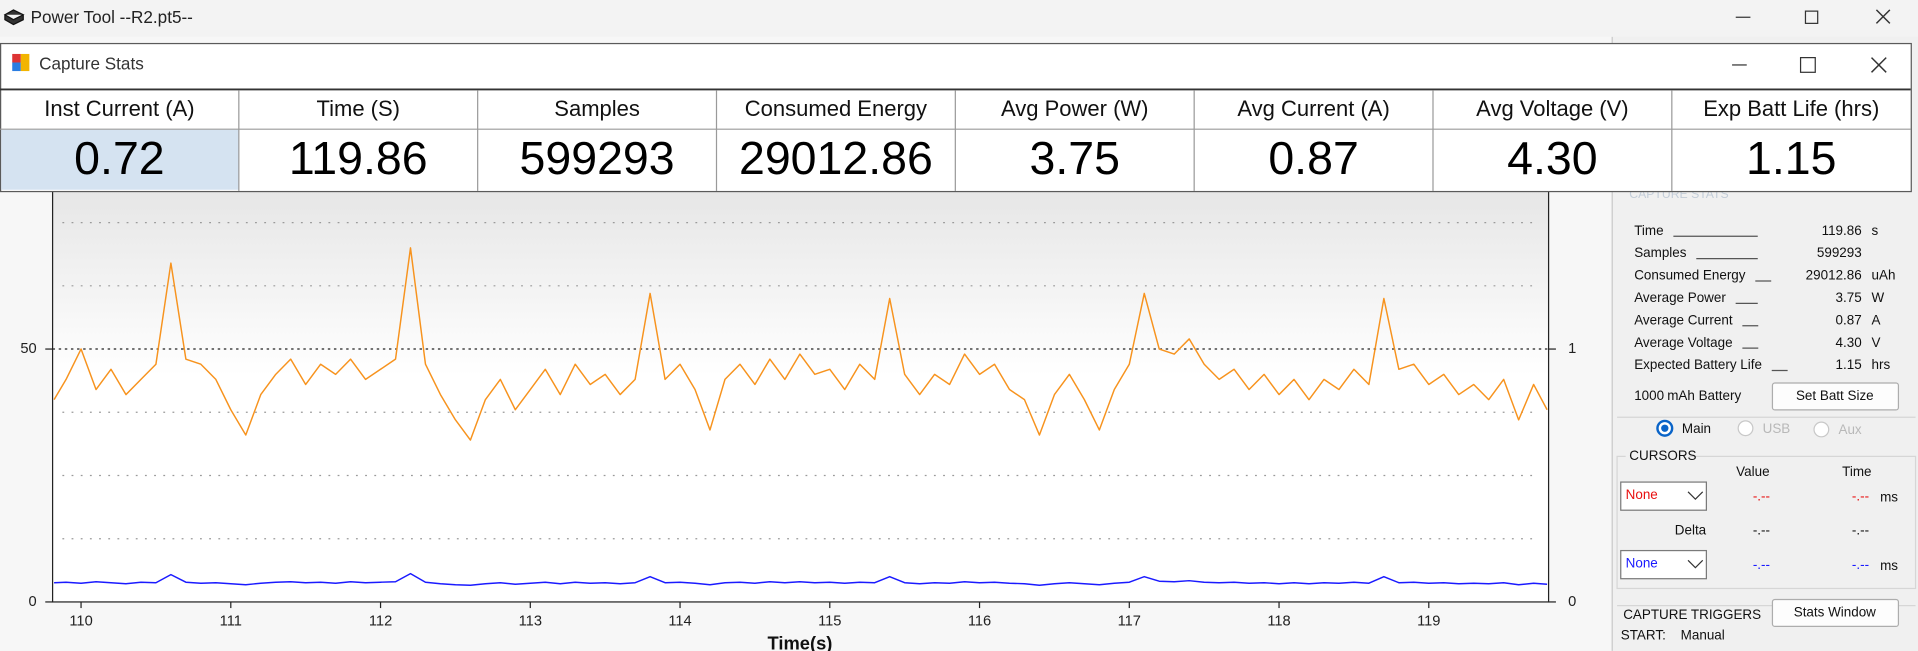 The height and width of the screenshot is (651, 1918). What do you see at coordinates (829, 621) in the screenshot?
I see `x-tick-label: 115` at bounding box center [829, 621].